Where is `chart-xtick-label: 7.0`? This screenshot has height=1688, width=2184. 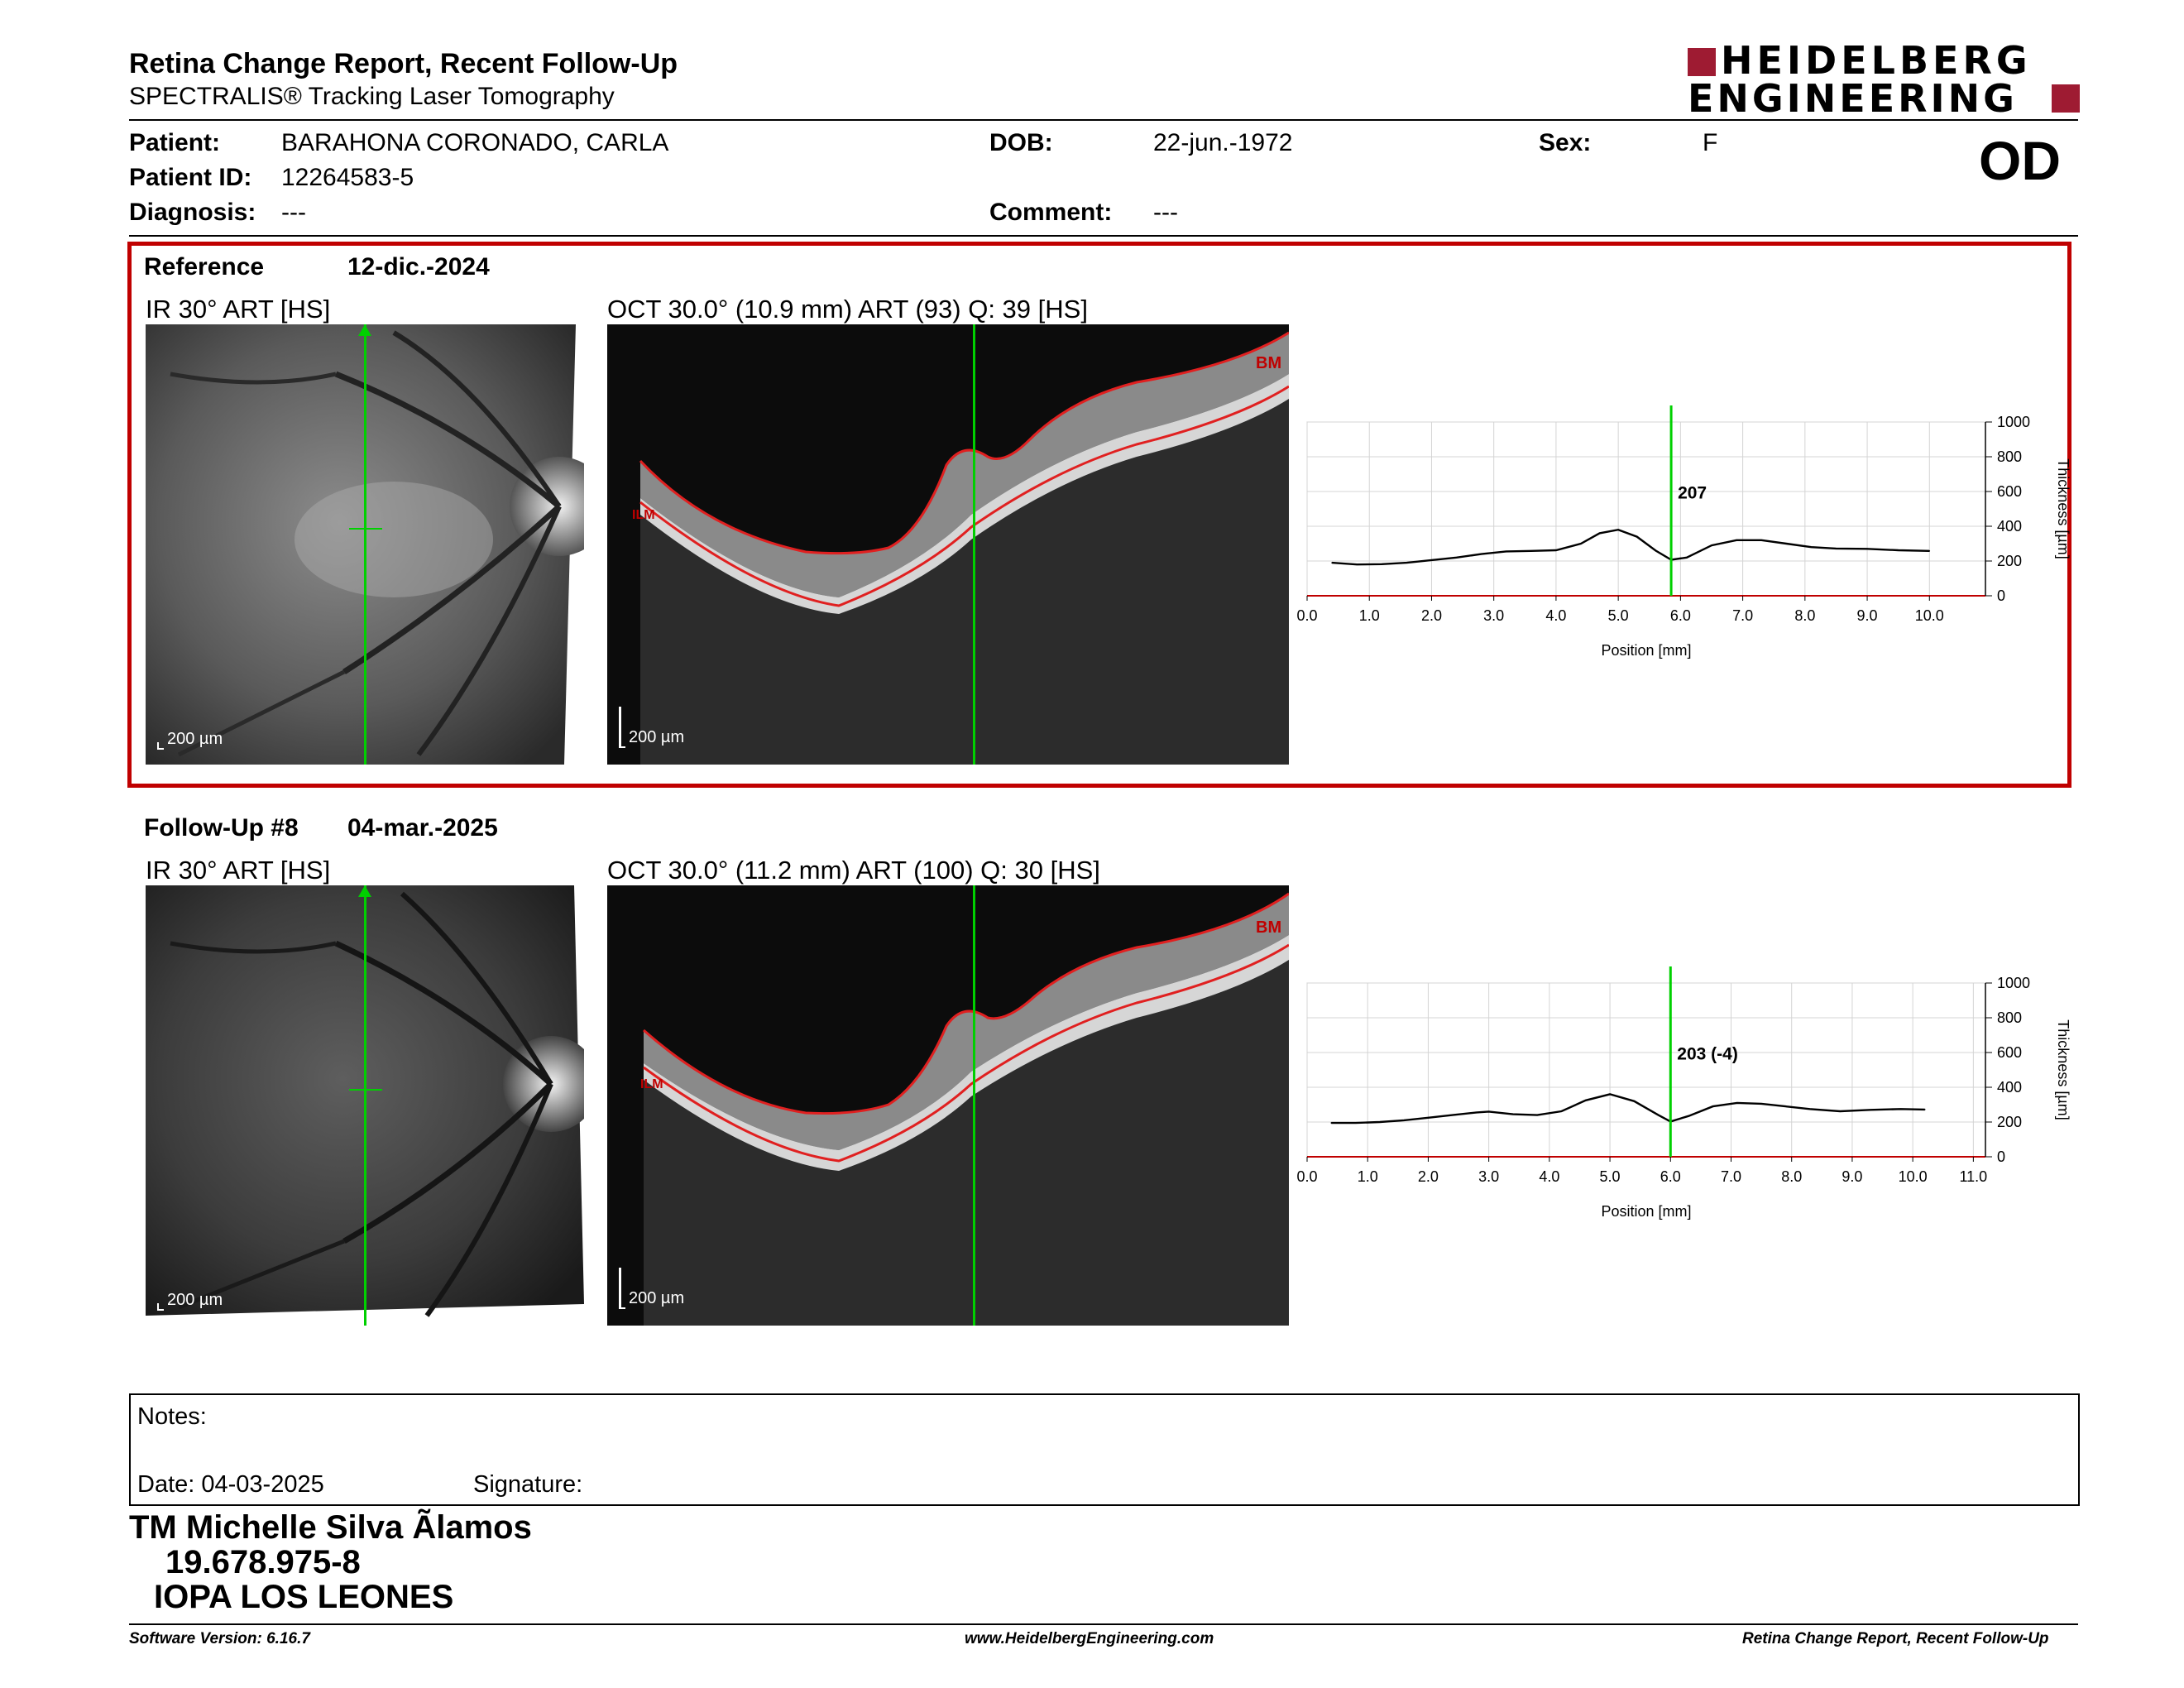 chart-xtick-label: 7.0 is located at coordinates (1742, 615).